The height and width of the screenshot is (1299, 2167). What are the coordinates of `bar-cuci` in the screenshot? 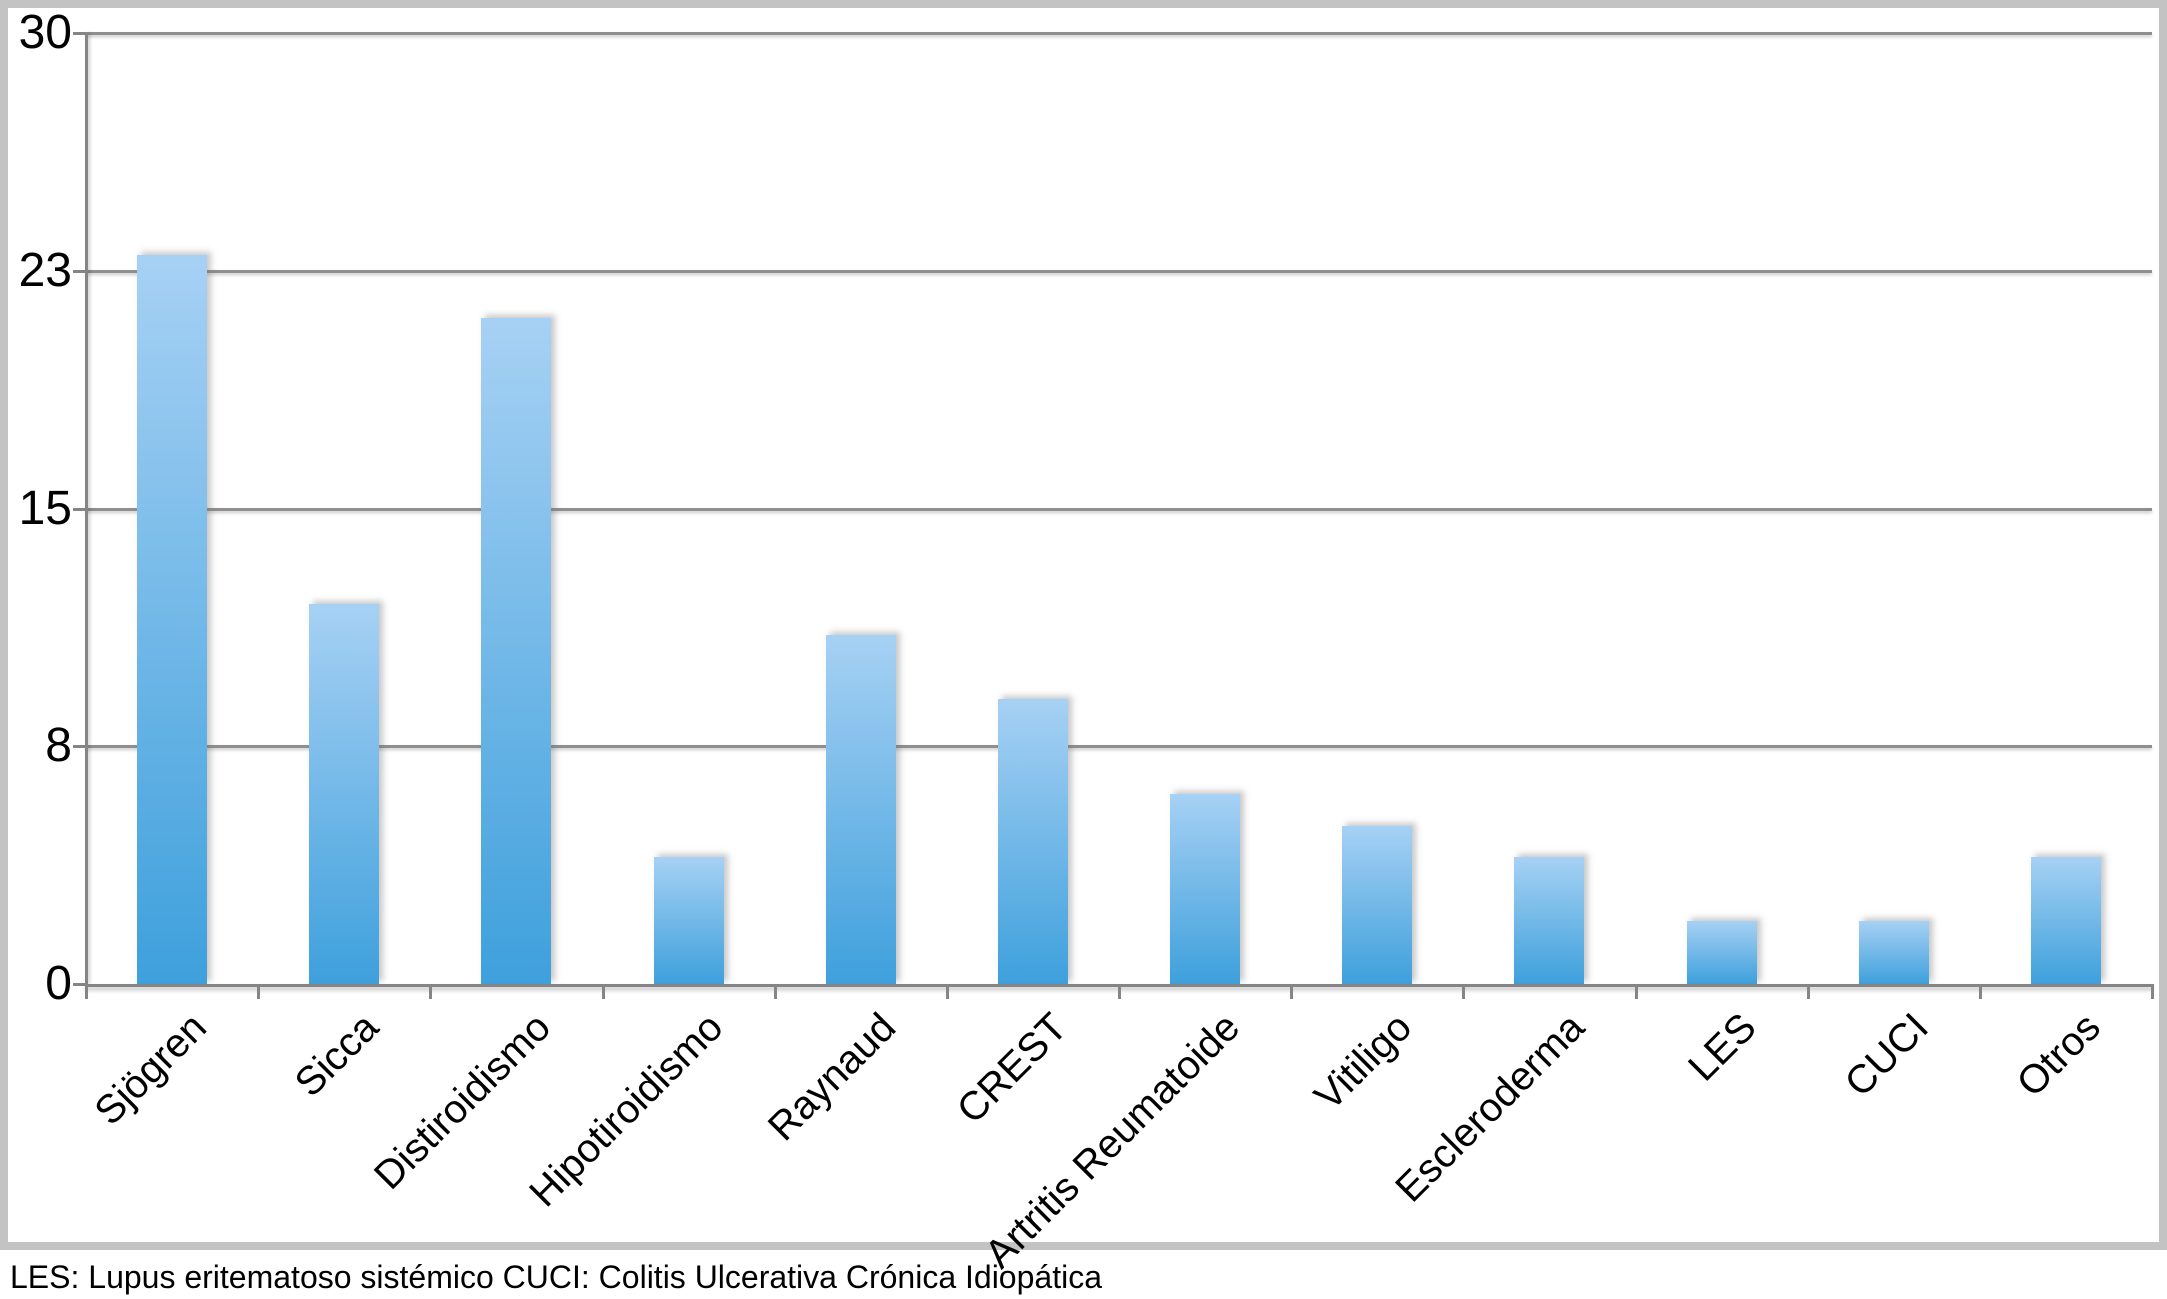 It's located at (1893, 952).